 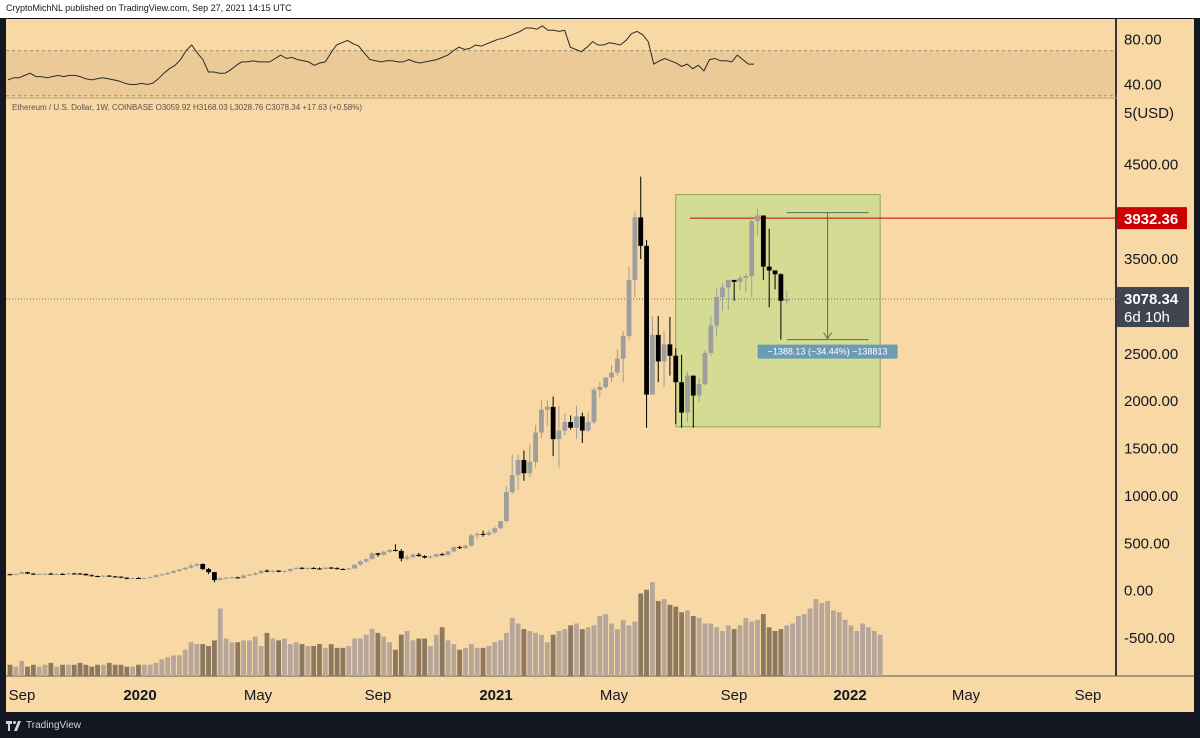 What do you see at coordinates (1147, 317) in the screenshot?
I see `countdown-label: 6d 10h` at bounding box center [1147, 317].